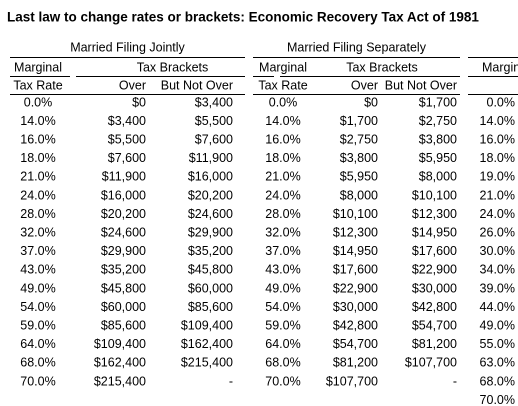 The image size is (518, 406). What do you see at coordinates (127, 158) in the screenshot?
I see `over-cell: $7,600` at bounding box center [127, 158].